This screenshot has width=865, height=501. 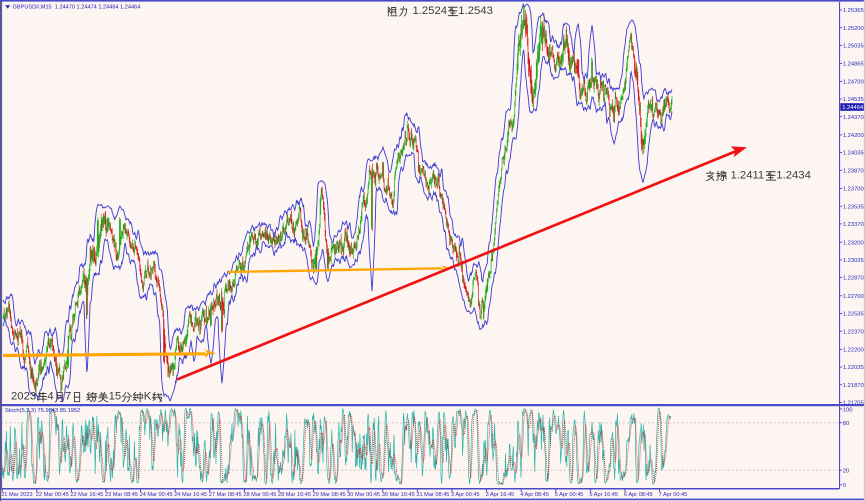 I want to click on svg-text: 1.23200, so click(x=853, y=243).